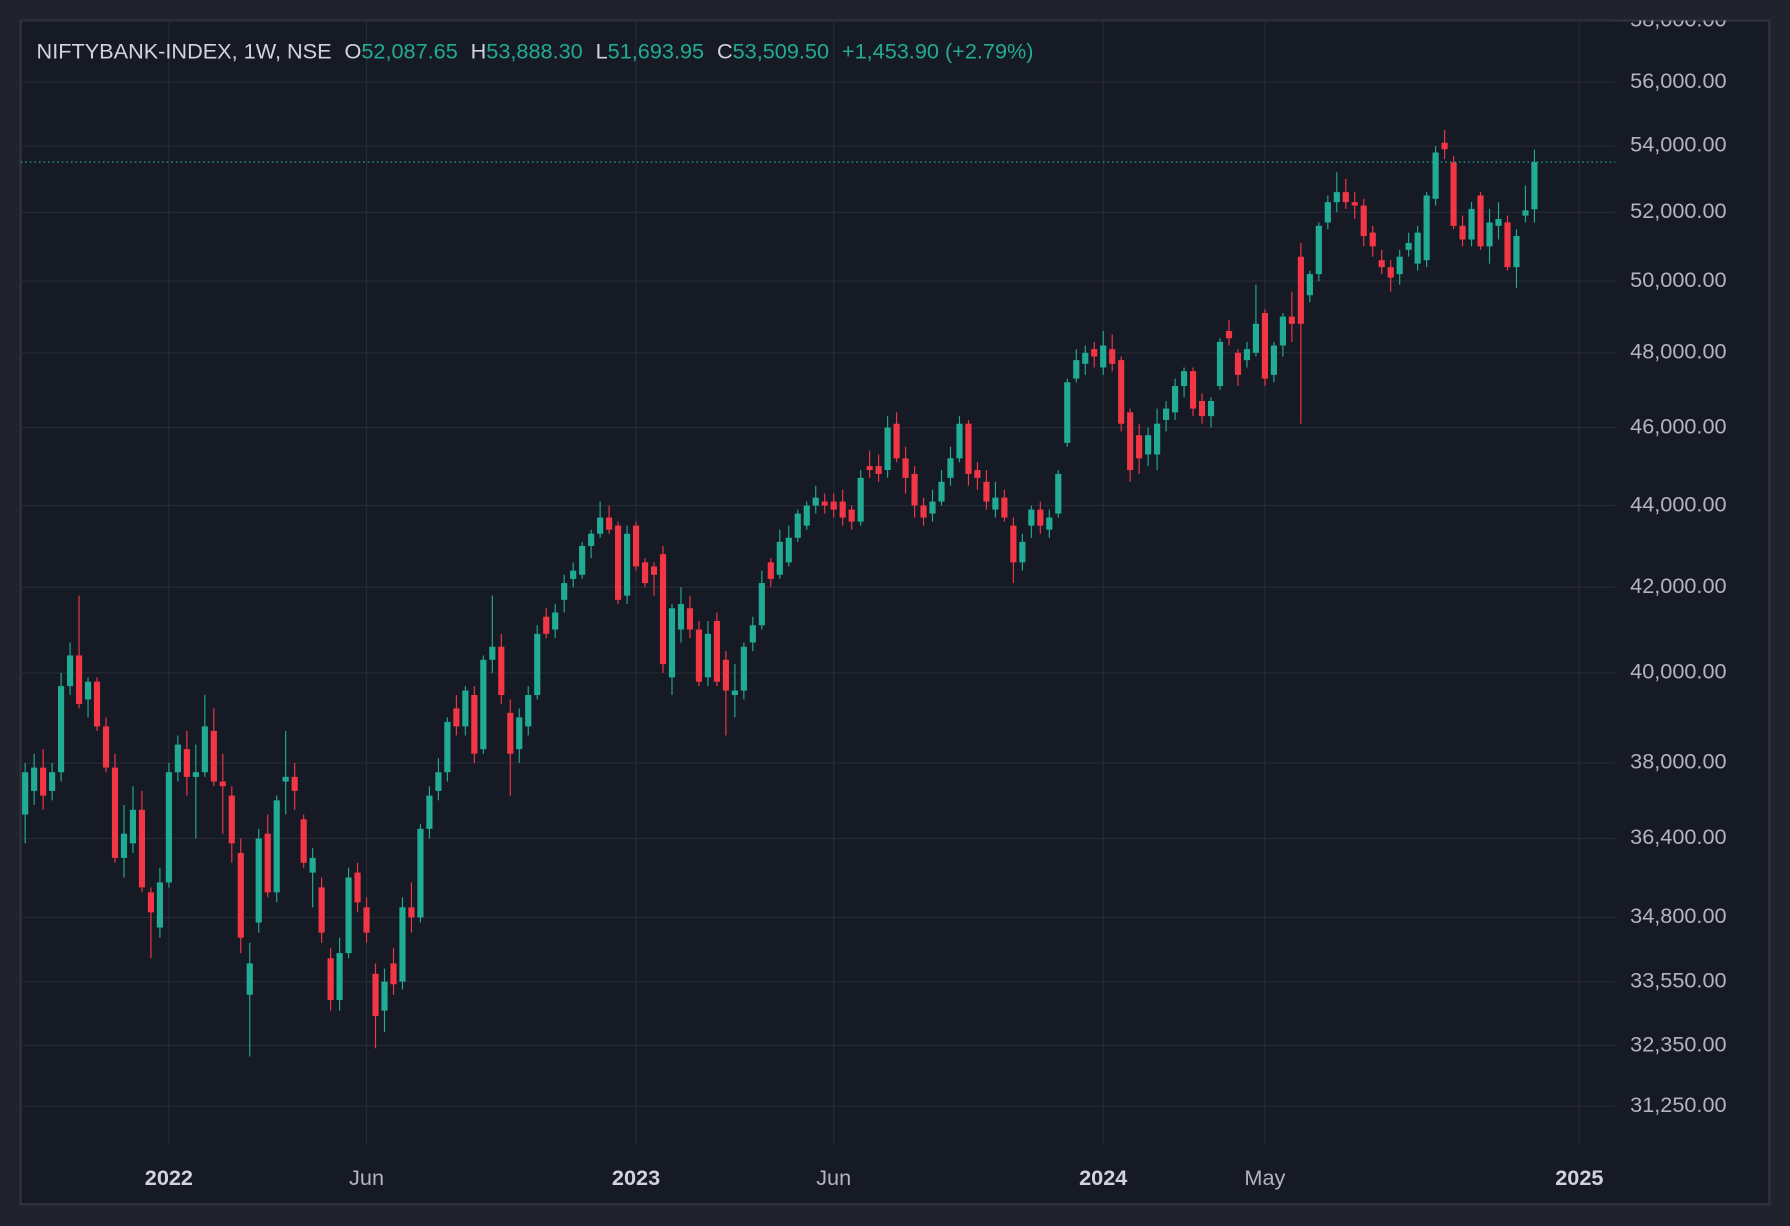 The image size is (1790, 1226). Describe the element at coordinates (352, 50) in the screenshot. I see `open-key: O` at that location.